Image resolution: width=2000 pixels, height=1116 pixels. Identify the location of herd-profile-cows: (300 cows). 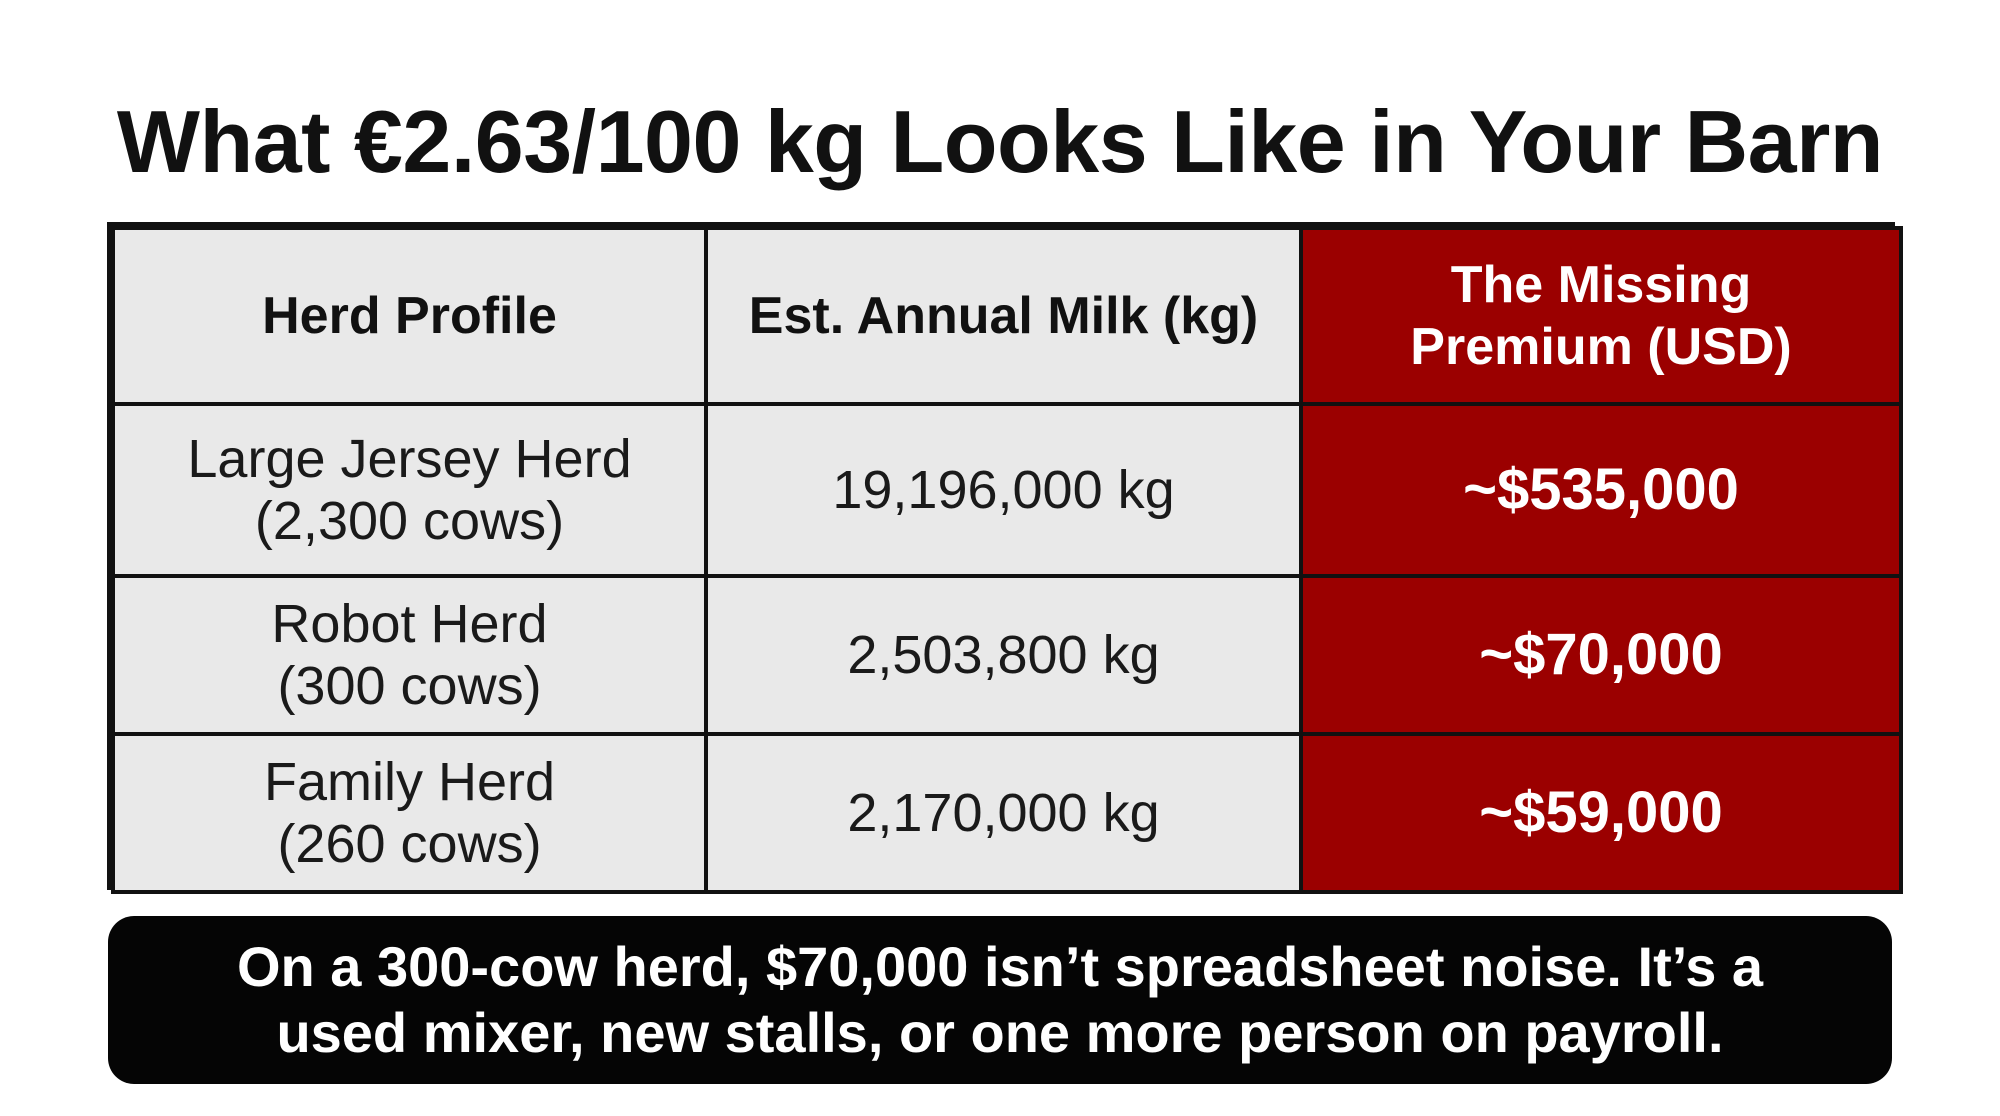
(409, 686).